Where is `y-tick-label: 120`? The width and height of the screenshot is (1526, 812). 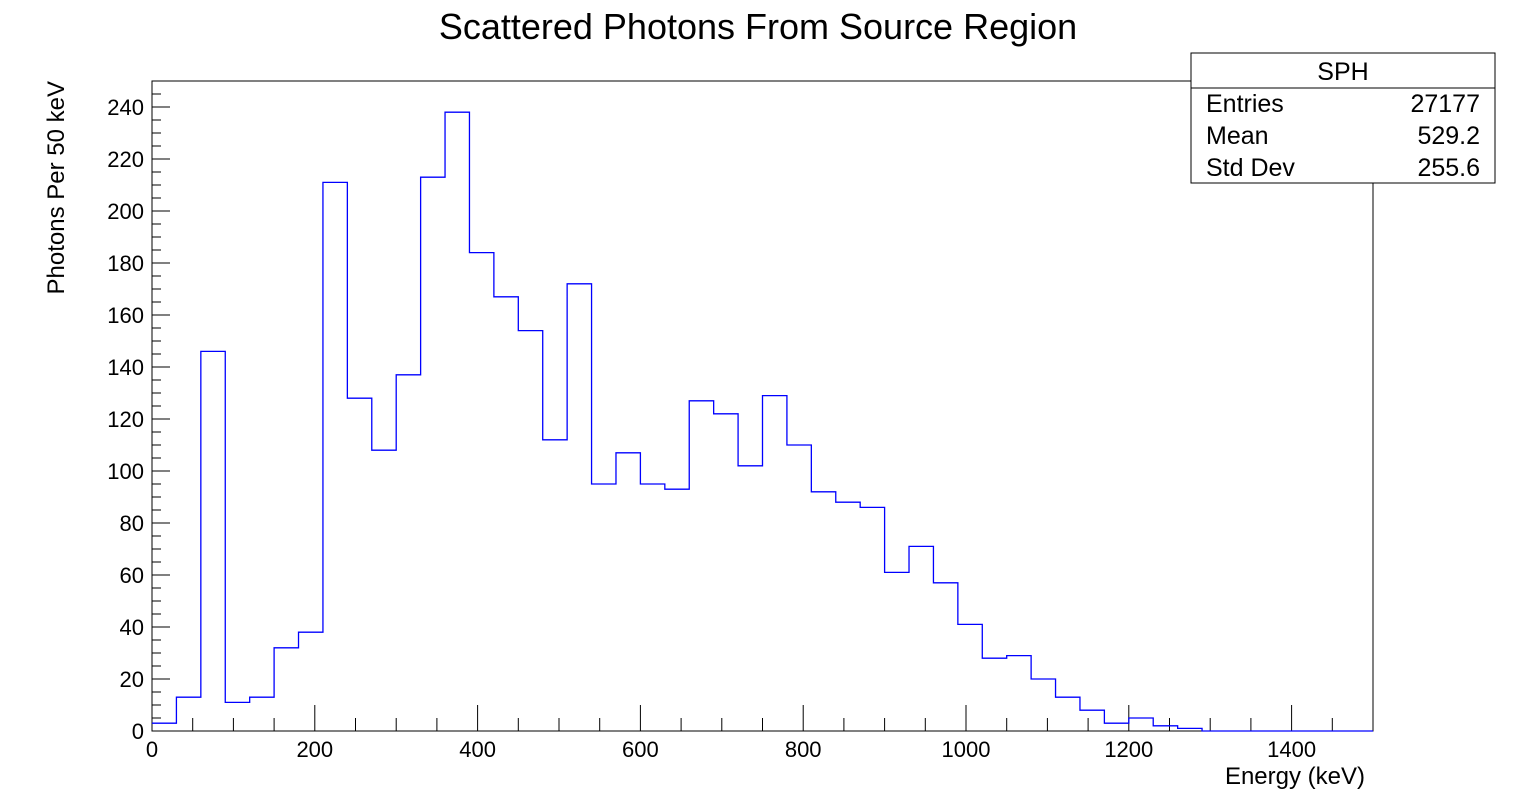 y-tick-label: 120 is located at coordinates (125, 419).